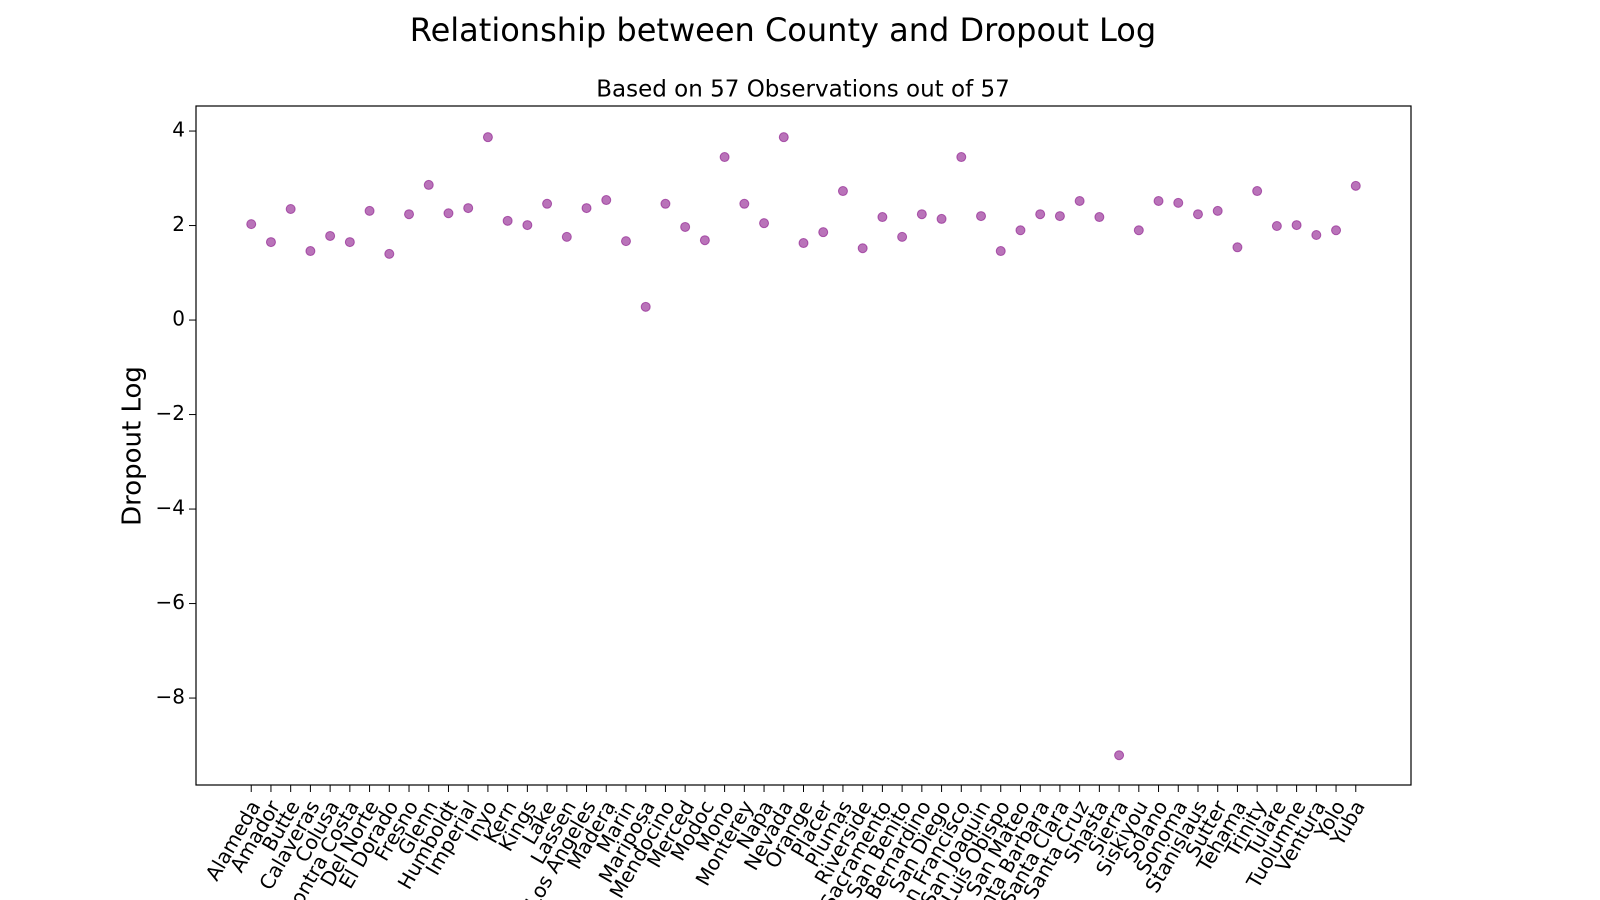 The width and height of the screenshot is (1600, 900). I want to click on y-tick-label: 0, so click(178, 319).